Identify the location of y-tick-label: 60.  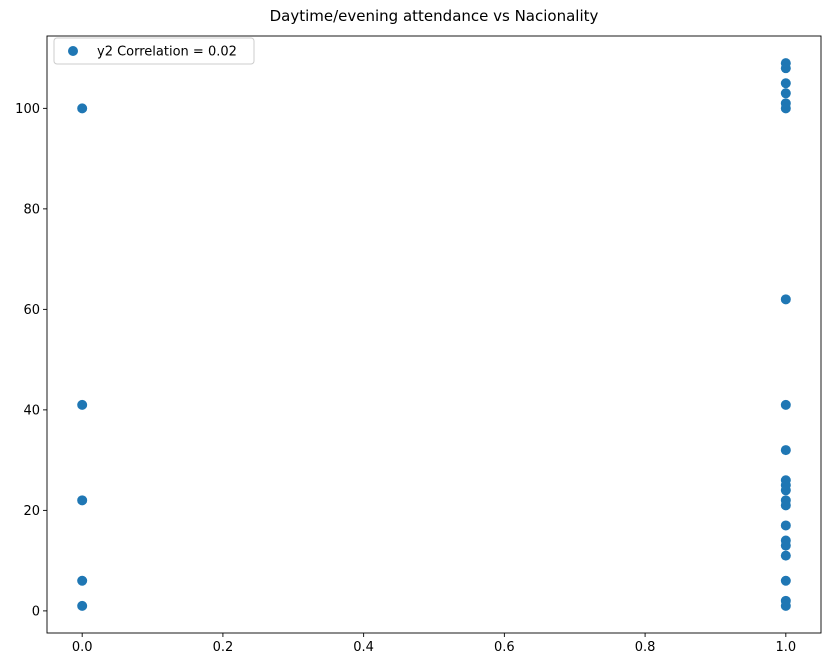
(31, 310).